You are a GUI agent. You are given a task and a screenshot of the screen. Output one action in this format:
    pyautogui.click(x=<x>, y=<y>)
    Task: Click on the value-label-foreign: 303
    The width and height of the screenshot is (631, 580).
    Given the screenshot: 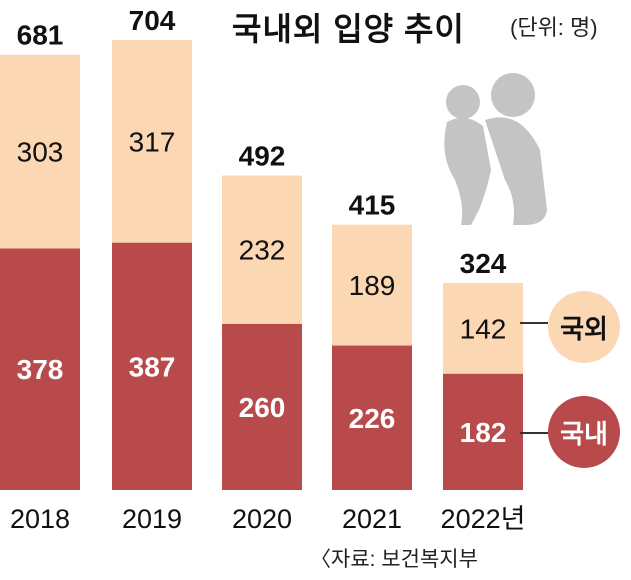 What is the action you would take?
    pyautogui.click(x=40, y=152)
    